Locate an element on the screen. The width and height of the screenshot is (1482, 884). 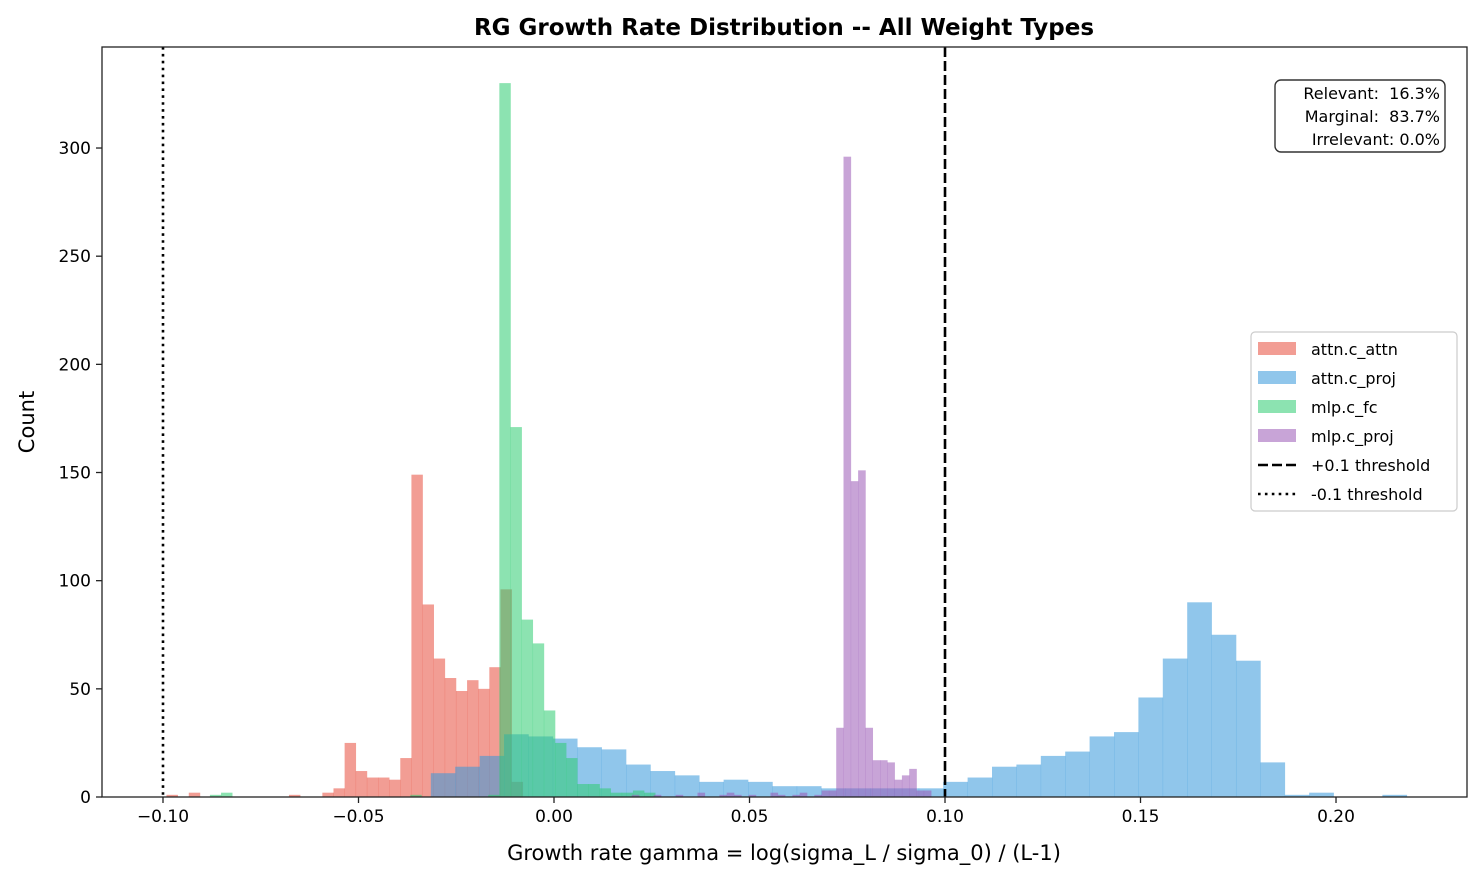
legend-label: -0.1 threshold is located at coordinates (1367, 494).